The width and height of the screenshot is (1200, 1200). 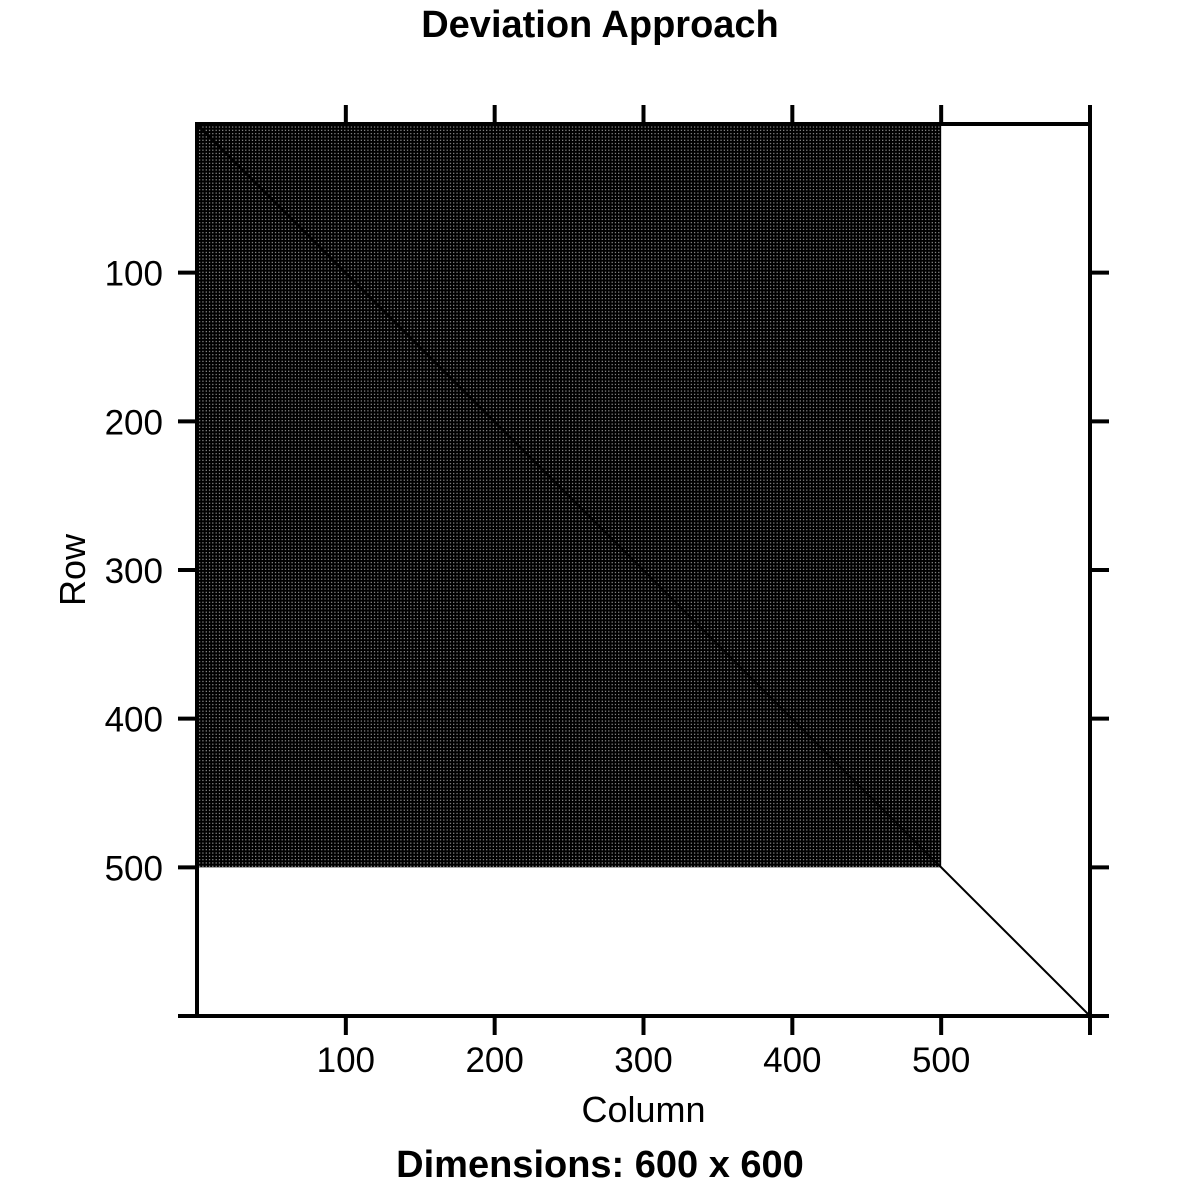 I want to click on y-axis-tick-label: 500, so click(x=134, y=868).